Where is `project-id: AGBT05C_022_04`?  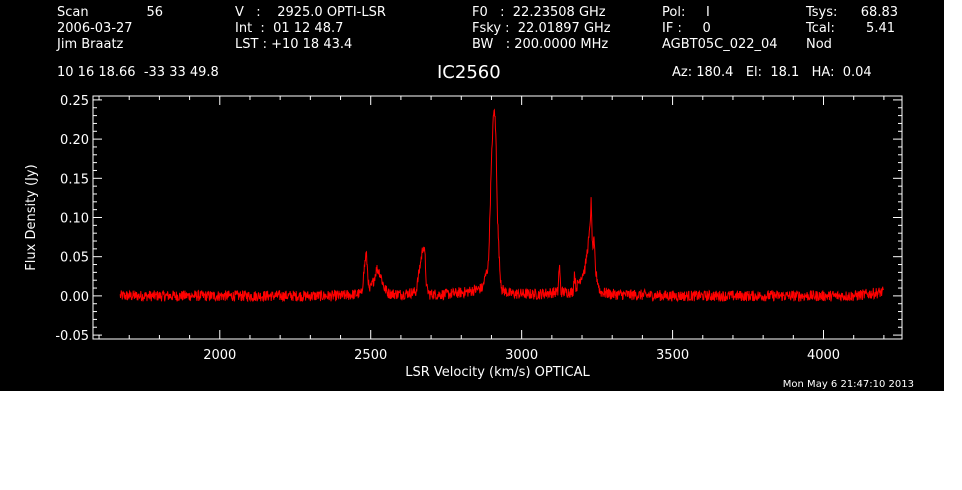
project-id: AGBT05C_022_04 is located at coordinates (720, 44).